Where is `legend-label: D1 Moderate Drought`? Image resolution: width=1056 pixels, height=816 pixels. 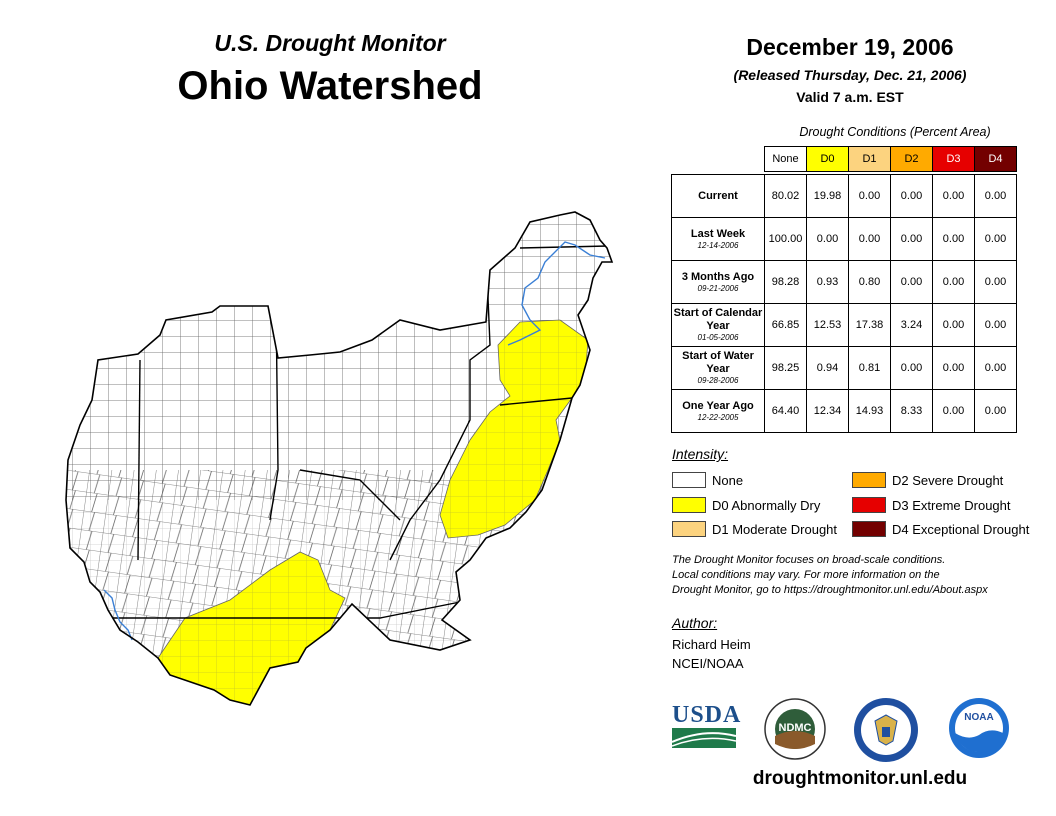 legend-label: D1 Moderate Drought is located at coordinates (775, 529).